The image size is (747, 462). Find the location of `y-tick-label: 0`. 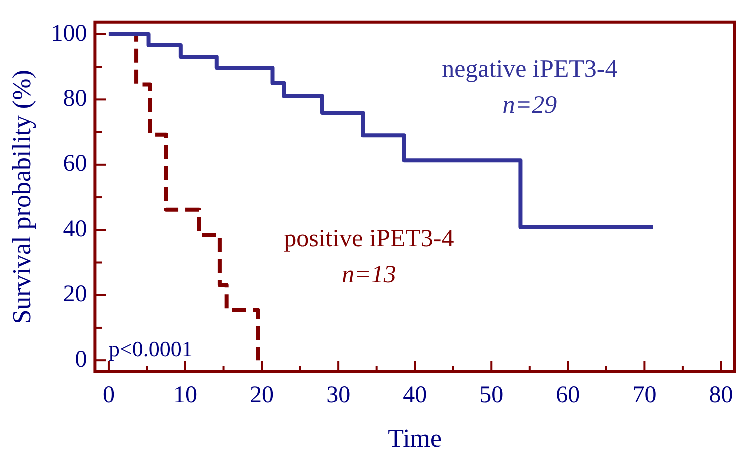

y-tick-label: 0 is located at coordinates (81, 359).